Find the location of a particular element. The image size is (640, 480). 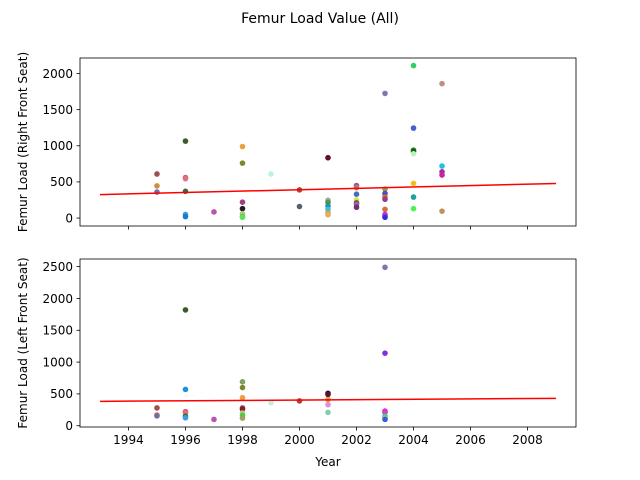

top-y-tick-label: 0 is located at coordinates (69, 218).